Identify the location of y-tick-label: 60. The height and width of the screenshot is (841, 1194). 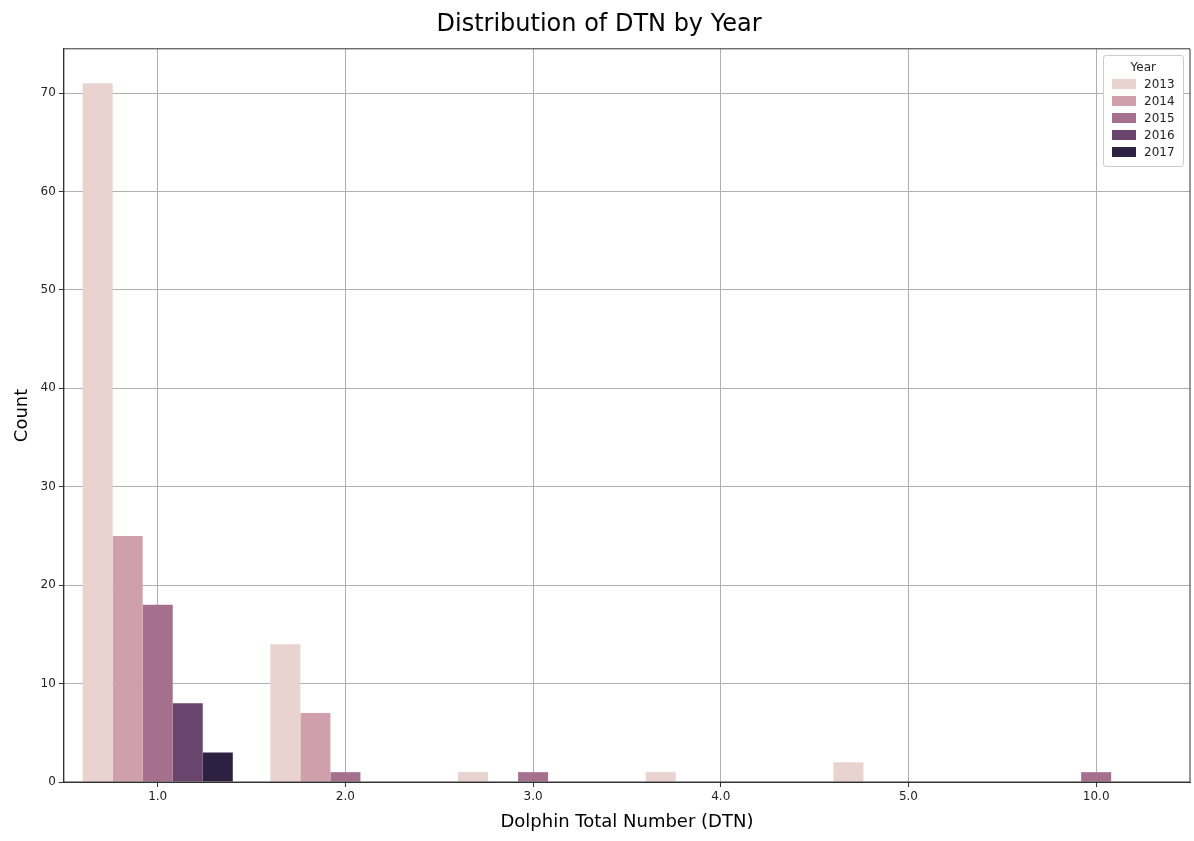
(48, 190).